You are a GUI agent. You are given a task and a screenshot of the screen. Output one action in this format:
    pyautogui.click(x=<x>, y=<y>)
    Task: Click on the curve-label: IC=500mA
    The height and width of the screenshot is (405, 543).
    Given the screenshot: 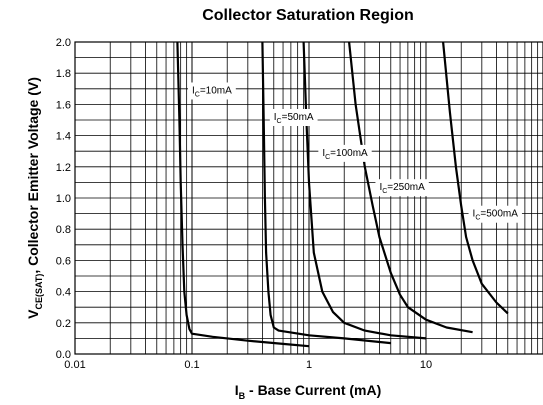 What is the action you would take?
    pyautogui.click(x=496, y=215)
    